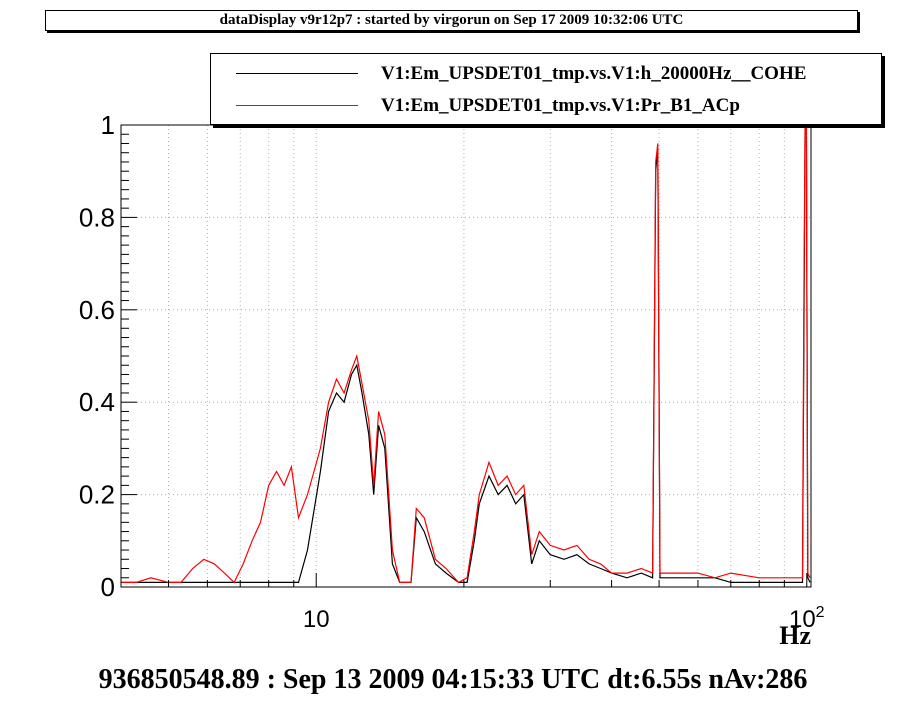 This screenshot has width=906, height=709. Describe the element at coordinates (108, 587) in the screenshot. I see `y-tick-label: 0` at that location.